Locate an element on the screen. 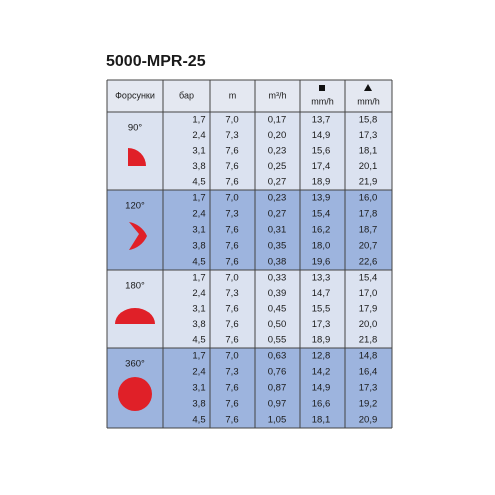 The height and width of the screenshot is (495, 495). table-cell: 0,17 is located at coordinates (277, 119).